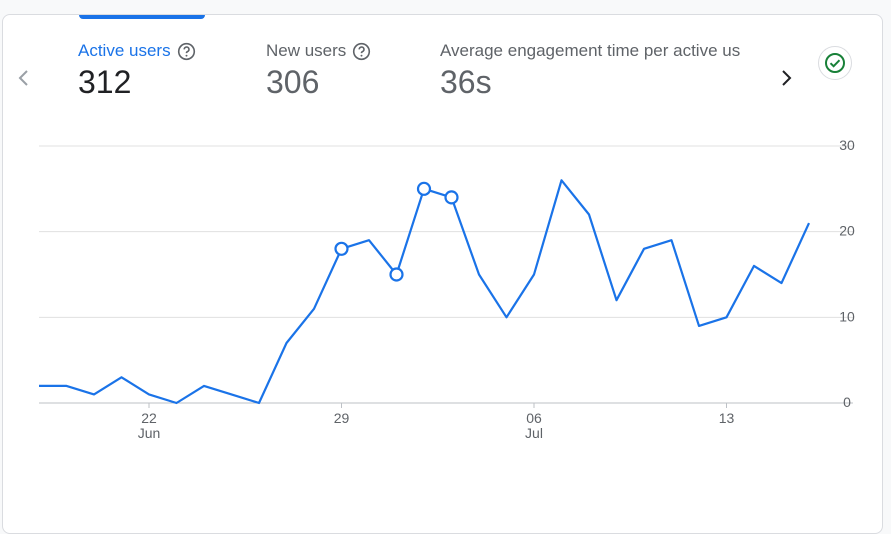 Image resolution: width=891 pixels, height=534 pixels. What do you see at coordinates (342, 418) in the screenshot?
I see `x-tick-label: 29` at bounding box center [342, 418].